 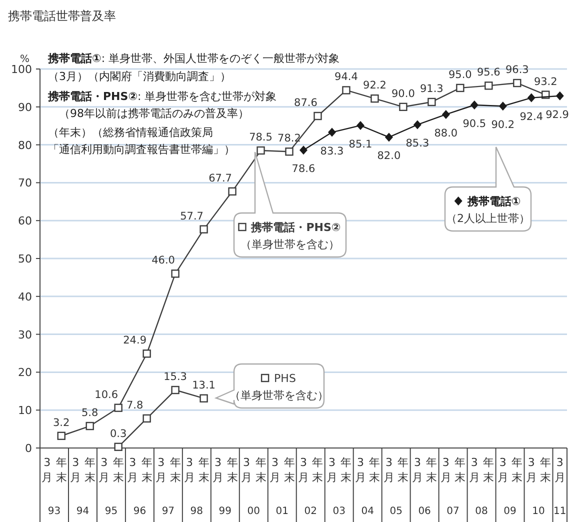 What do you see at coordinates (148, 113) in the screenshot?
I see `annotation: （98年以前は携帯電話のみの普及率）` at bounding box center [148, 113].